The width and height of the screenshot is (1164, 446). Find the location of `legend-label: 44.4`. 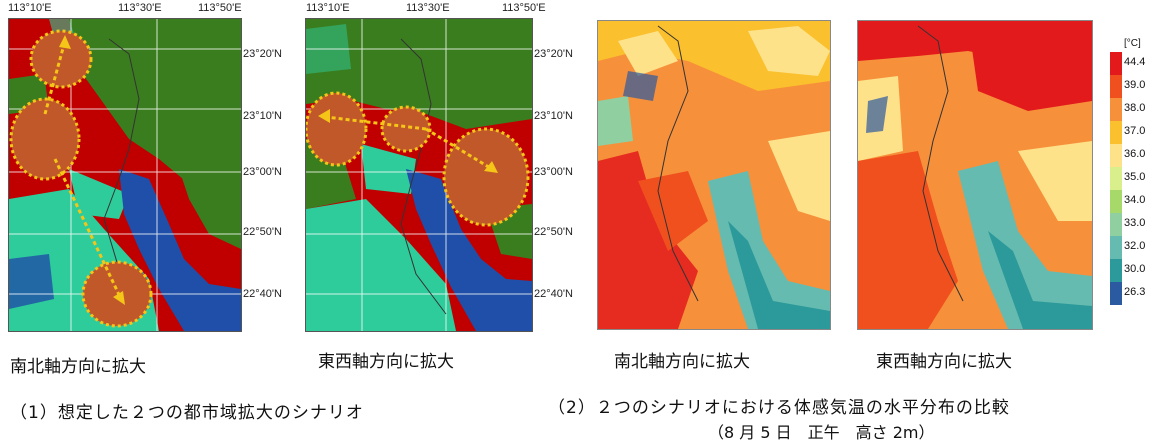

legend-label: 44.4 is located at coordinates (1135, 62).